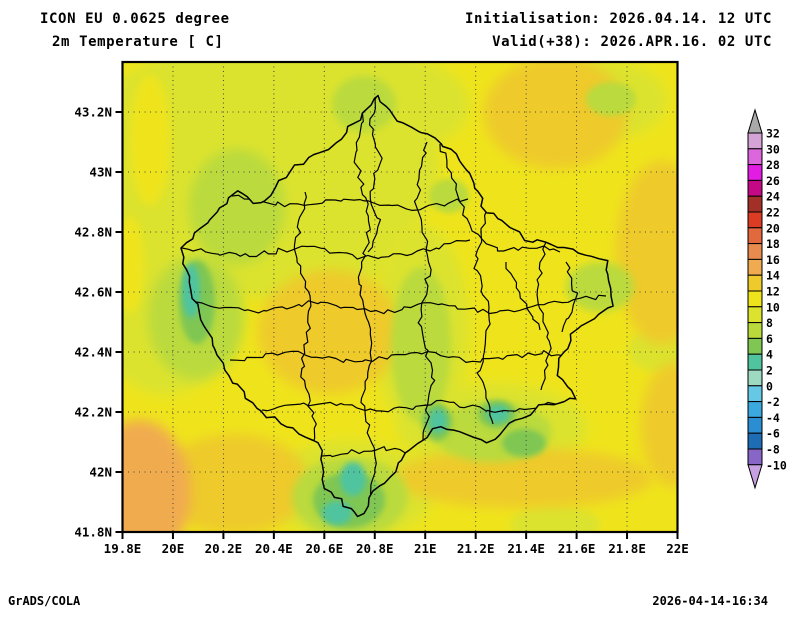 The image size is (800, 618). What do you see at coordinates (135, 19) in the screenshot?
I see `model-title: ICON EU 0.0625 degree` at bounding box center [135, 19].